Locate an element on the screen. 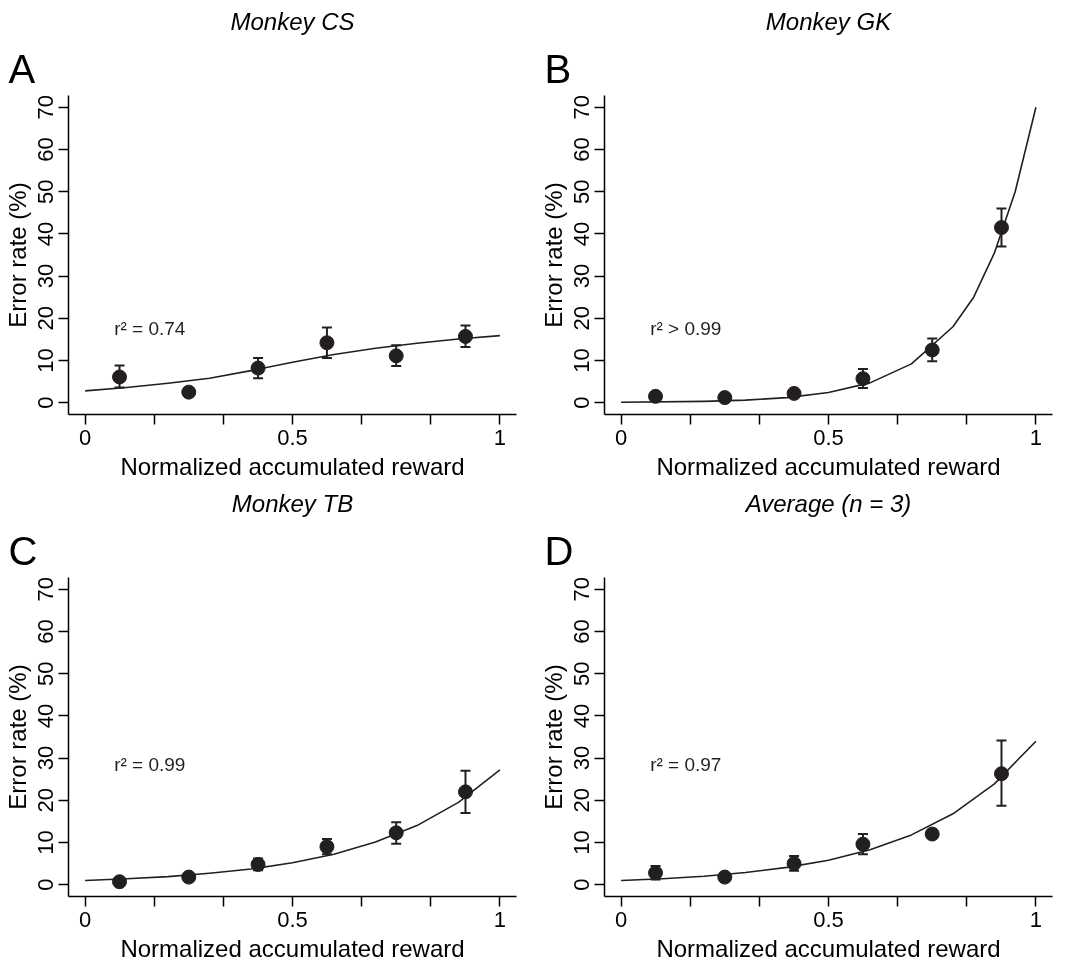 The height and width of the screenshot is (964, 1073). annotation: r² = 0.74 is located at coordinates (150, 329).